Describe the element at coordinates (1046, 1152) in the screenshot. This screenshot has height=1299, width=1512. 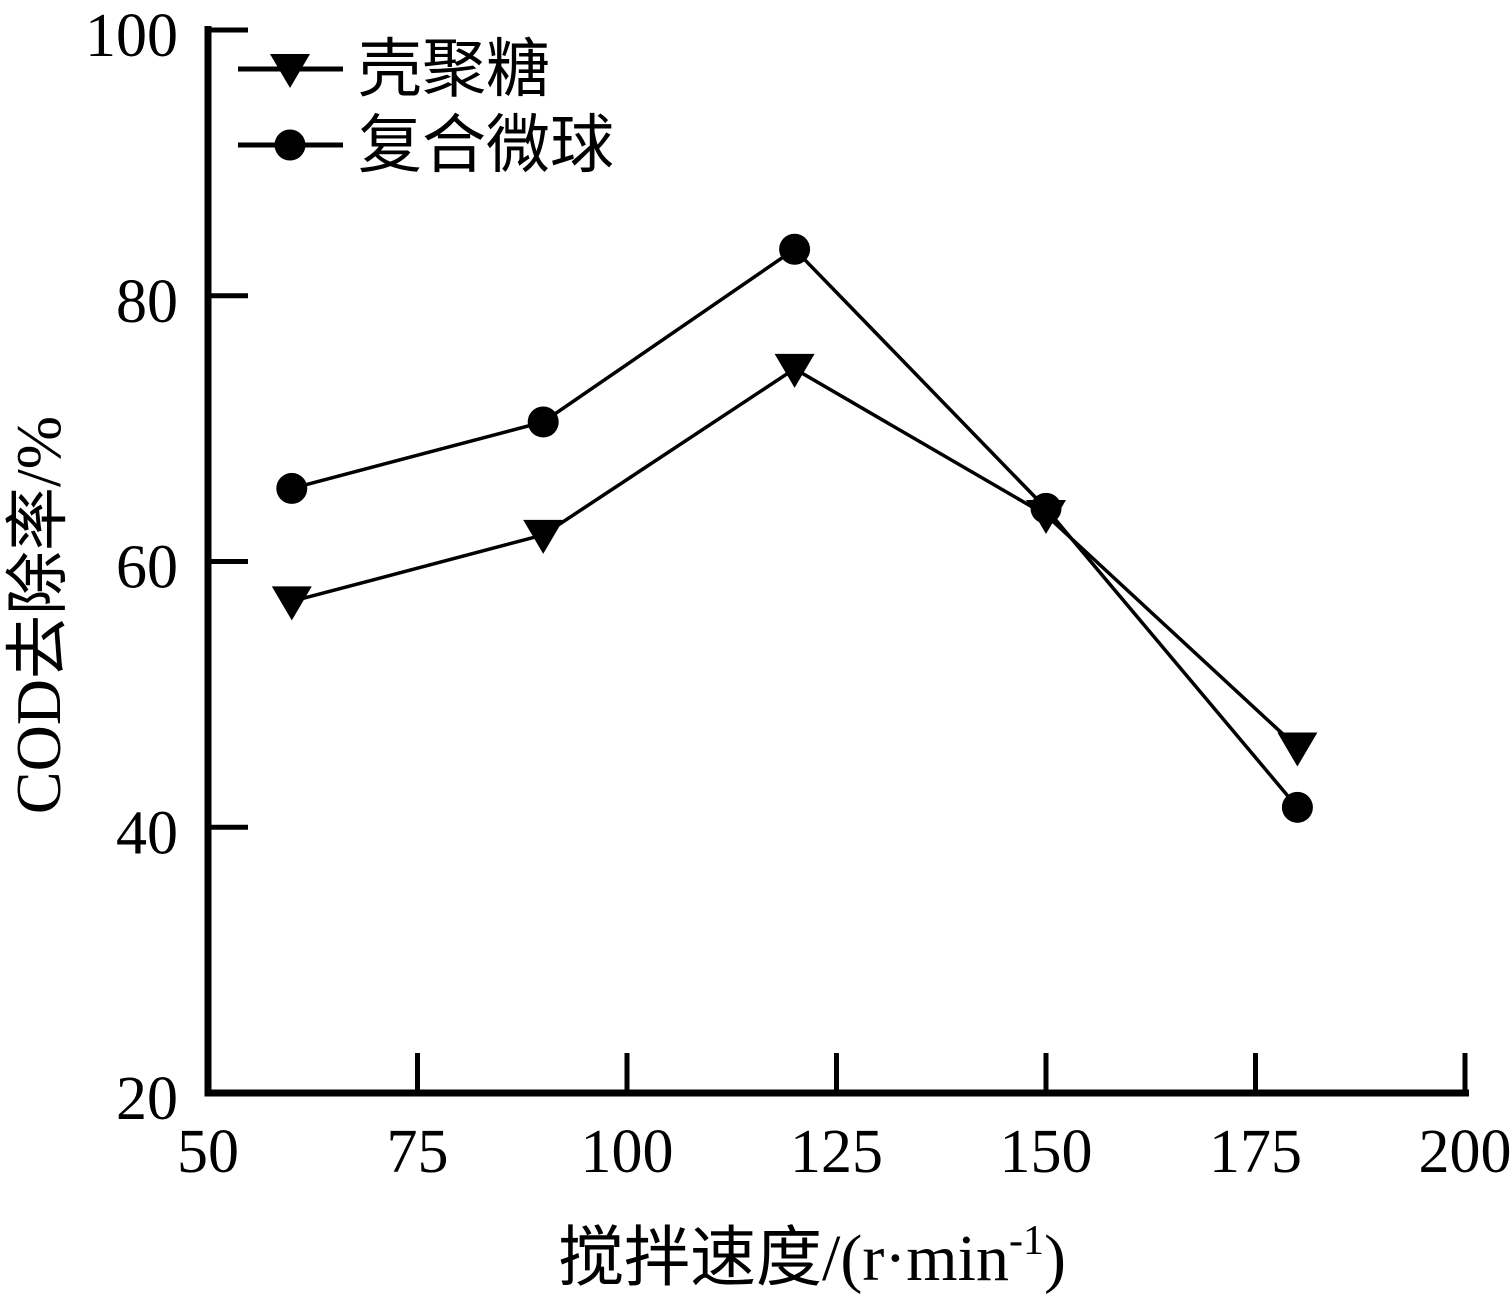
I see `x-tick-label-150: 150` at that location.